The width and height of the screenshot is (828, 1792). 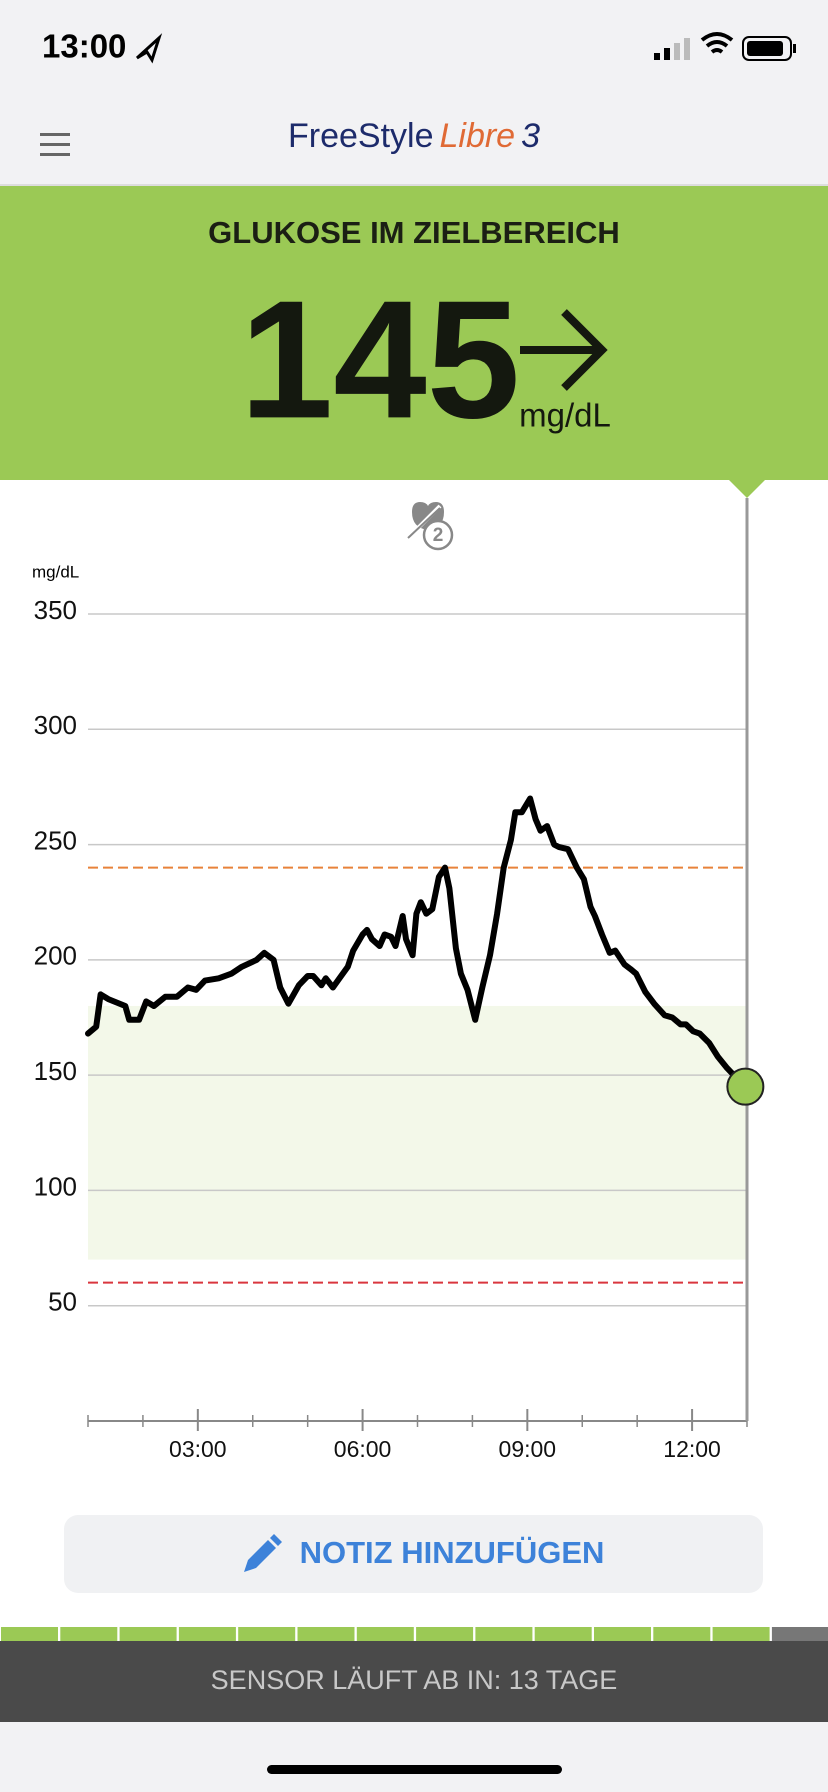 I want to click on logo-version: 3, so click(x=530, y=136).